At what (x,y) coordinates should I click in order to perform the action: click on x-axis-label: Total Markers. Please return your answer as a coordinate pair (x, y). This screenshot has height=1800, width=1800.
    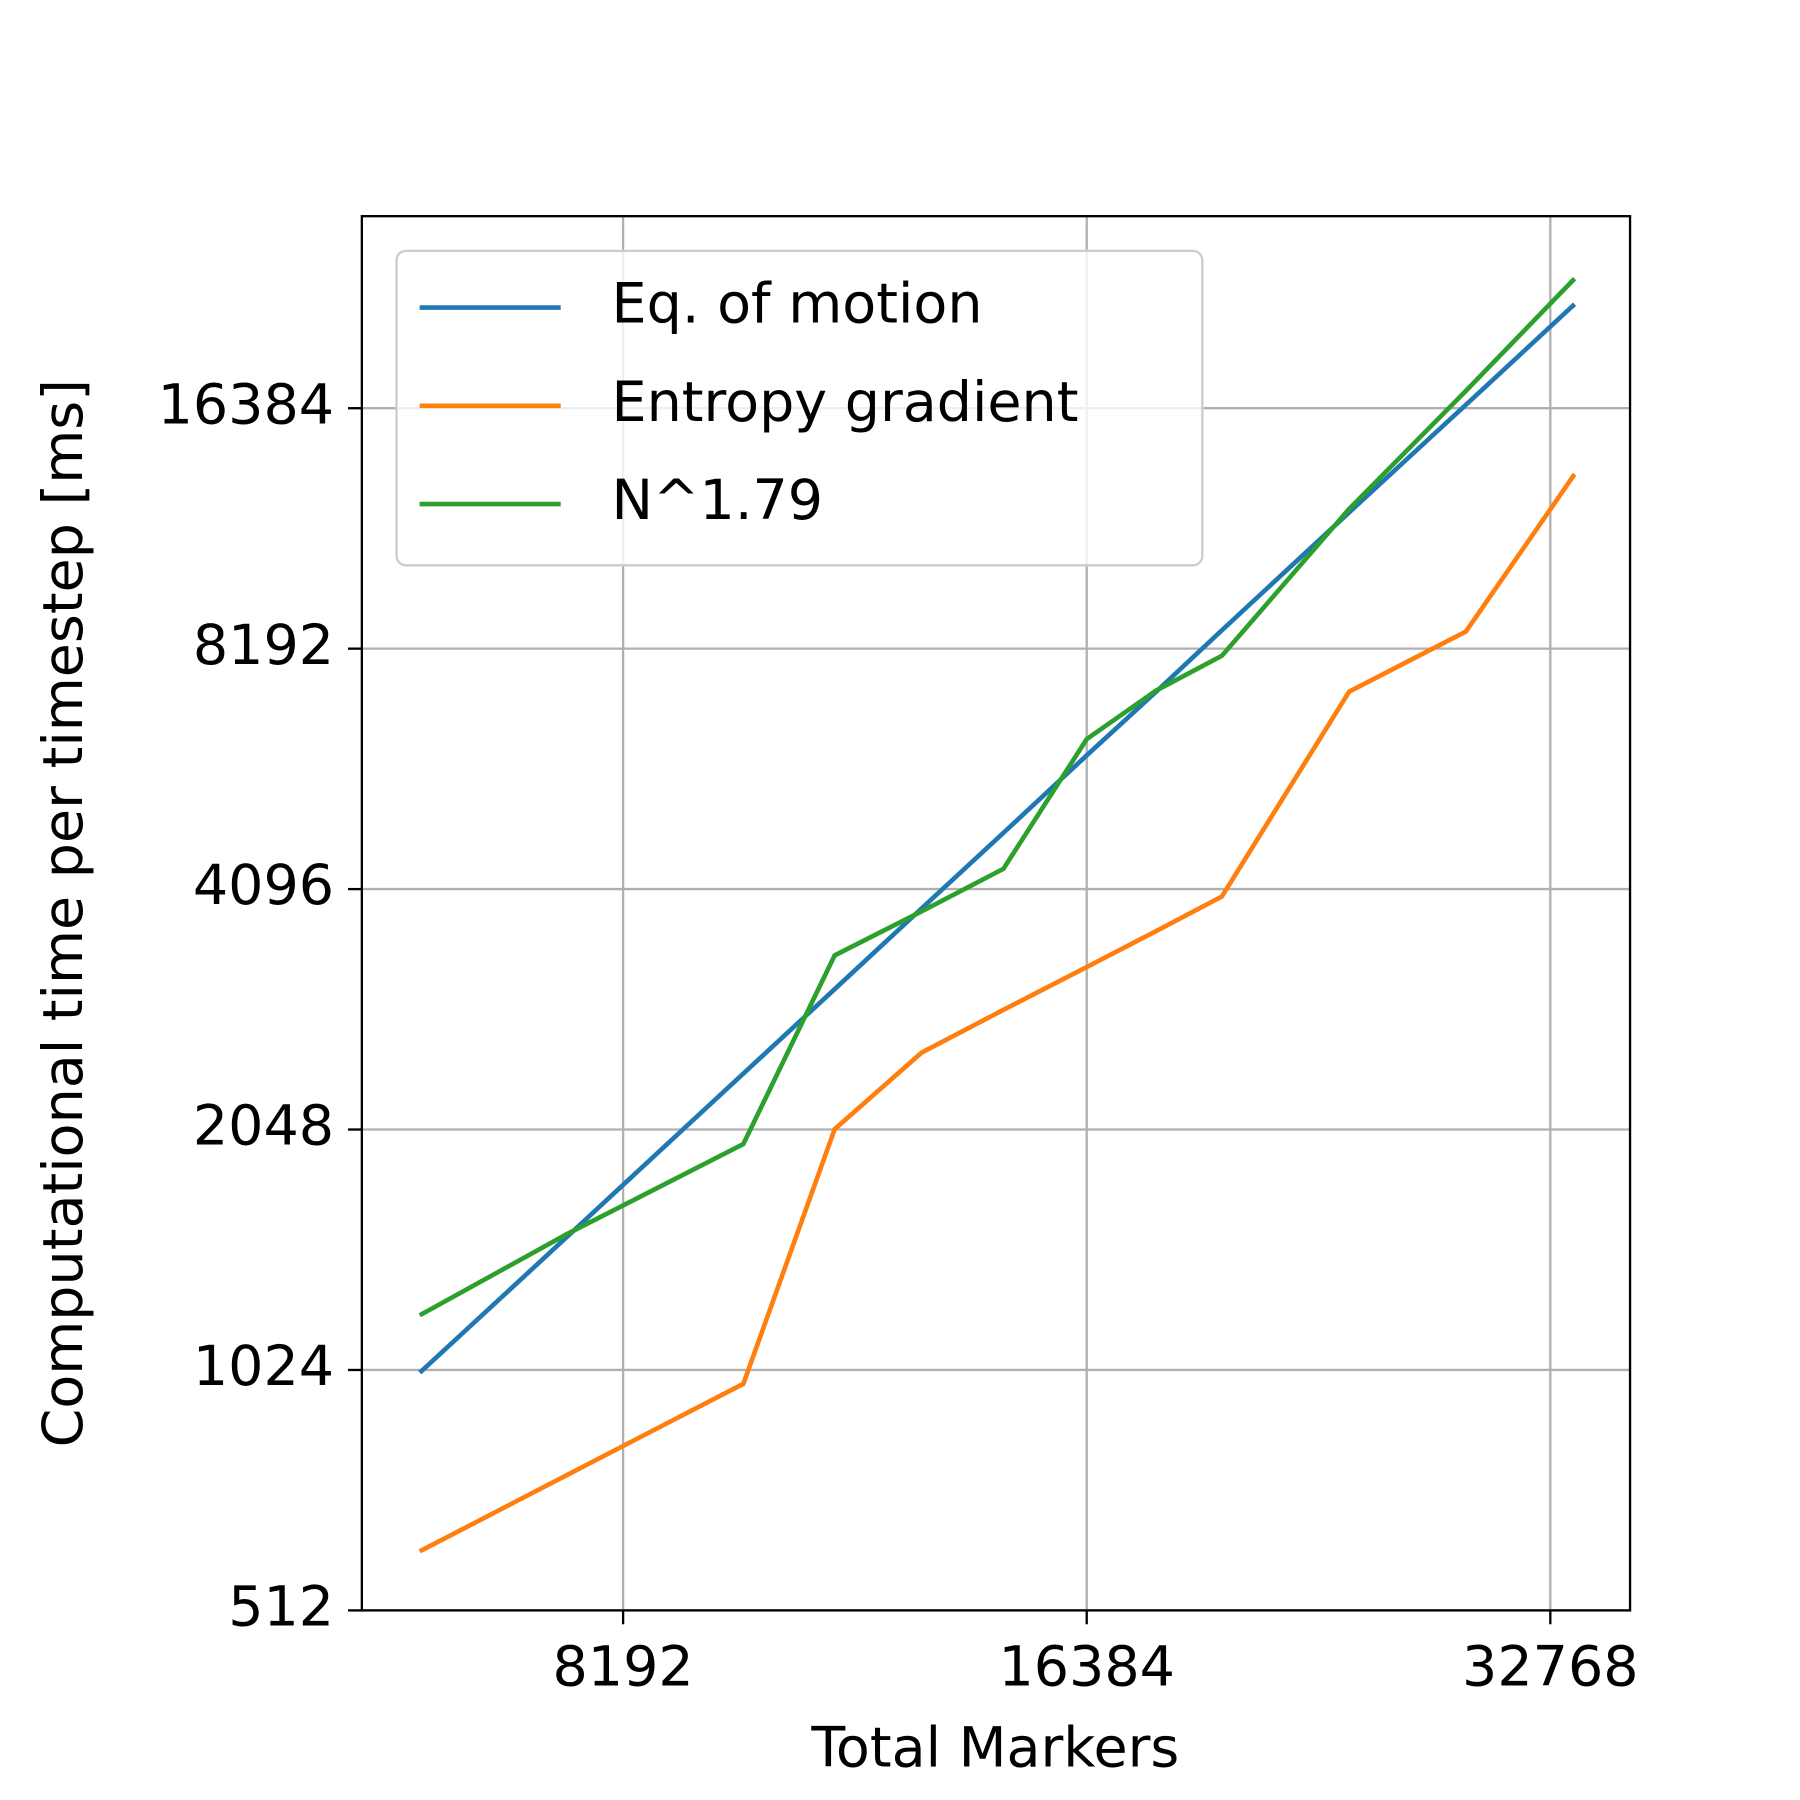
    Looking at the image, I should click on (994, 1748).